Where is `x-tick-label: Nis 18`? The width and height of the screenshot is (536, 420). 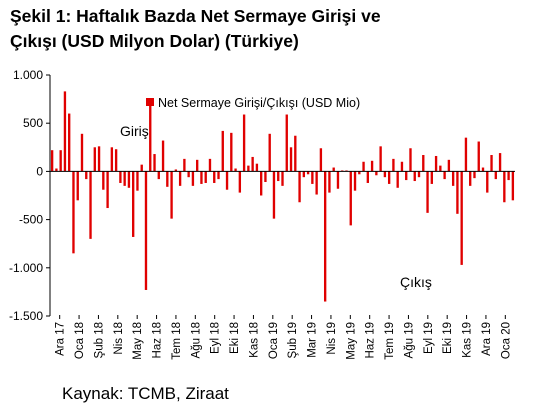 x-tick-label: Nis 18 is located at coordinates (119, 338).